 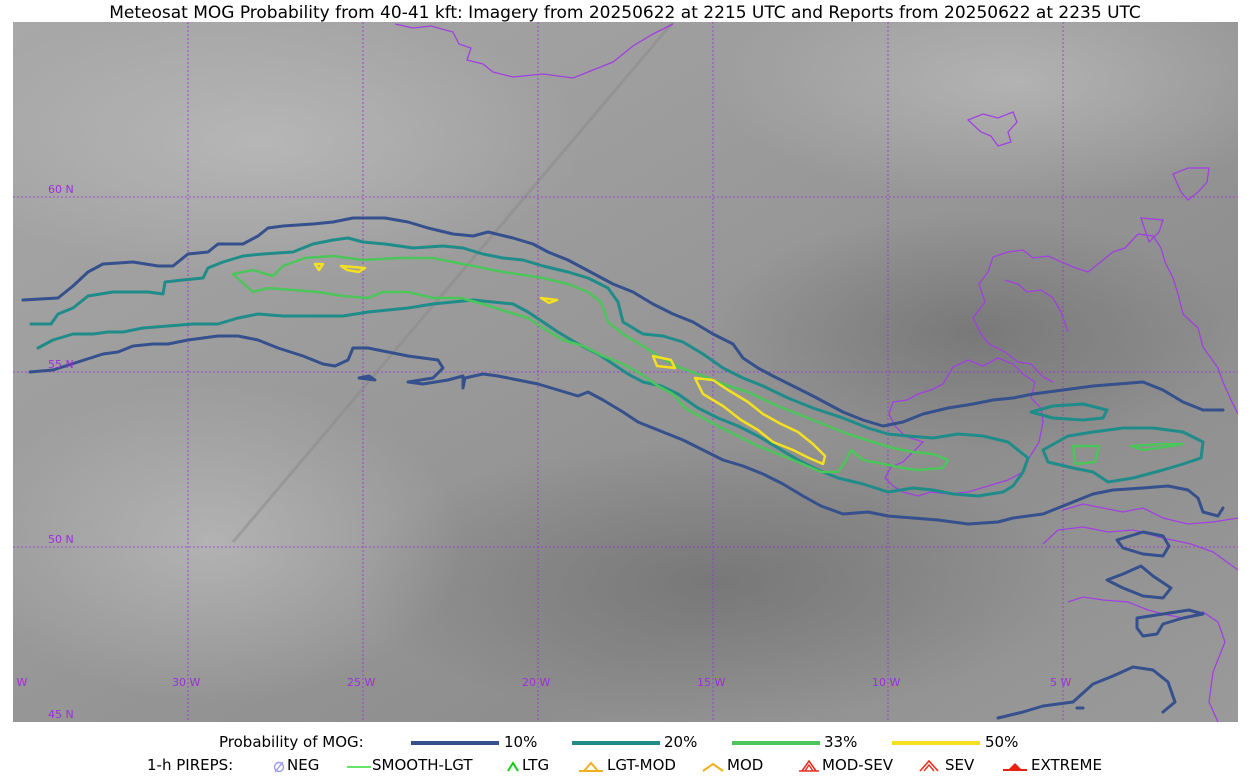 What do you see at coordinates (1066, 765) in the screenshot?
I see `pirep-label-extreme: EXTREME` at bounding box center [1066, 765].